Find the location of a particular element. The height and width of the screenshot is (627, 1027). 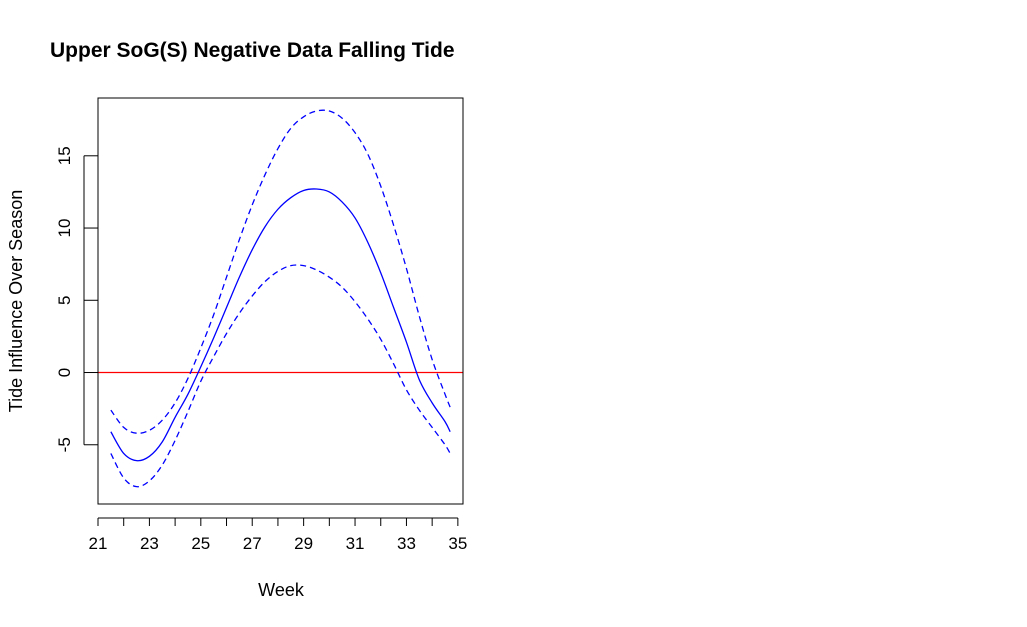

y-tick-label: 15 is located at coordinates (64, 155).